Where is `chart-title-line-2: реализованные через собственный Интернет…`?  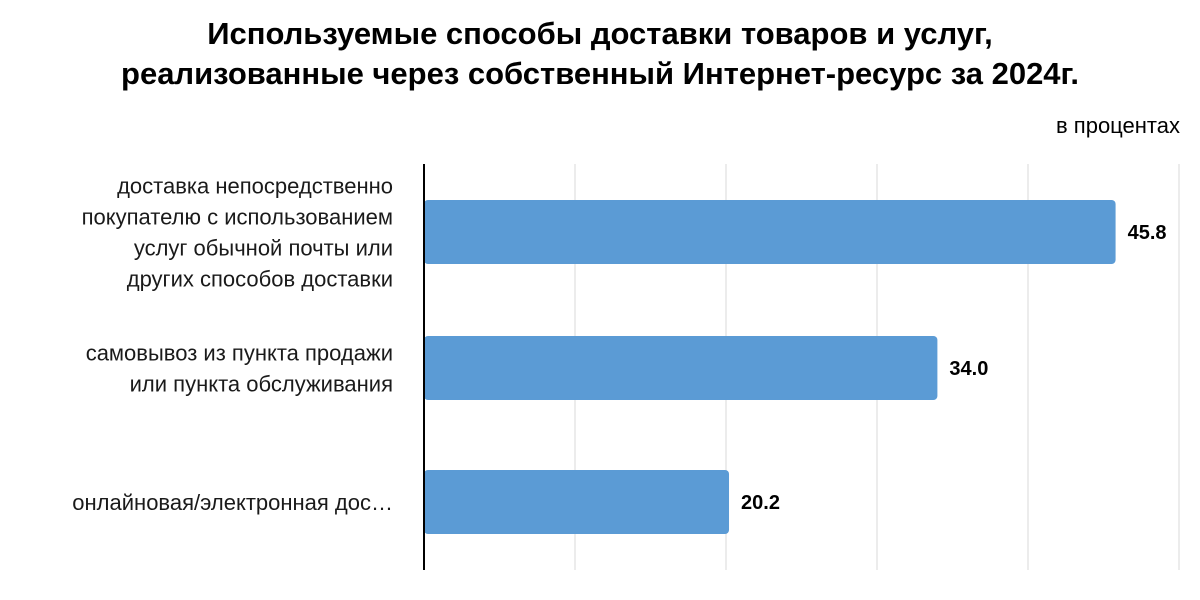 chart-title-line-2: реализованные через собственный Интернет… is located at coordinates (600, 73).